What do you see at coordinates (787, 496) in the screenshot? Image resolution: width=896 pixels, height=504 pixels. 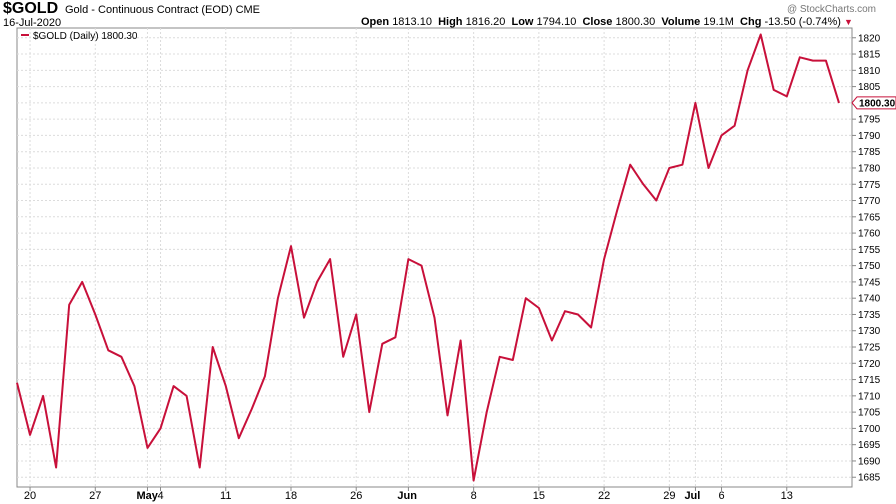 I see `x-tick-label: 13` at bounding box center [787, 496].